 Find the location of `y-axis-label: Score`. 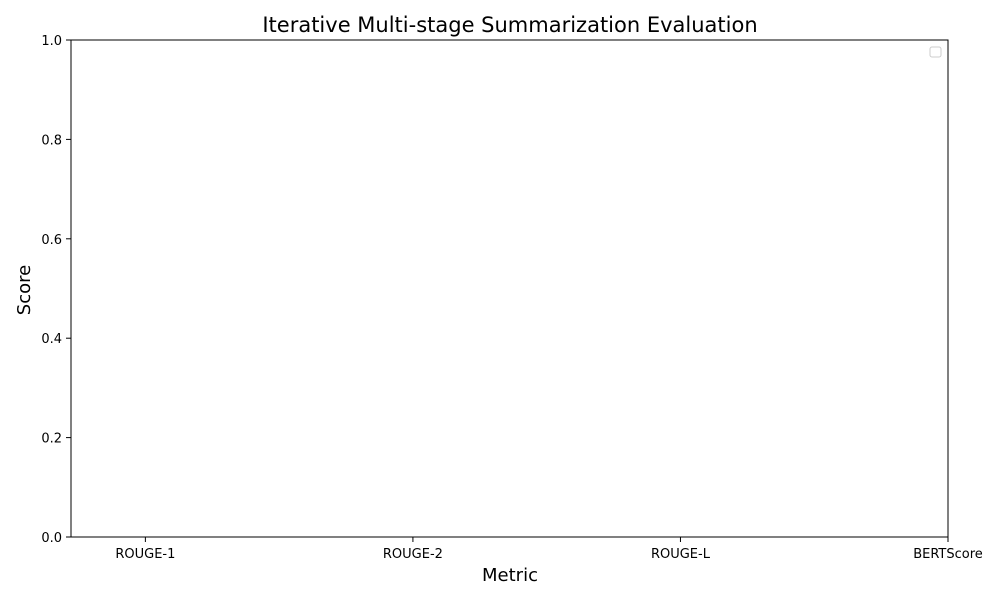

y-axis-label: Score is located at coordinates (24, 290).